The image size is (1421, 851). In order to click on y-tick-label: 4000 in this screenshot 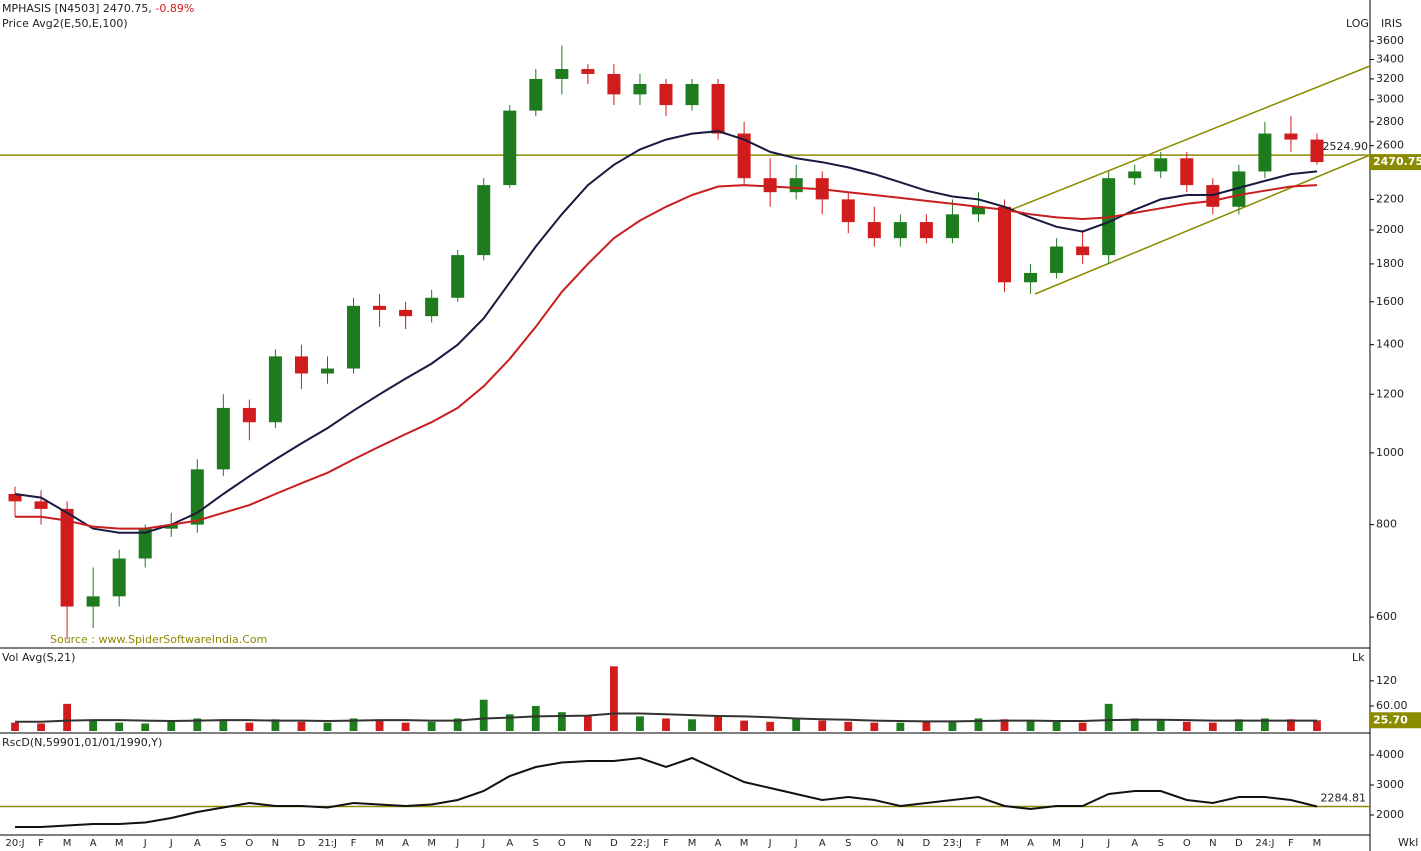, I will do `click(1390, 754)`.